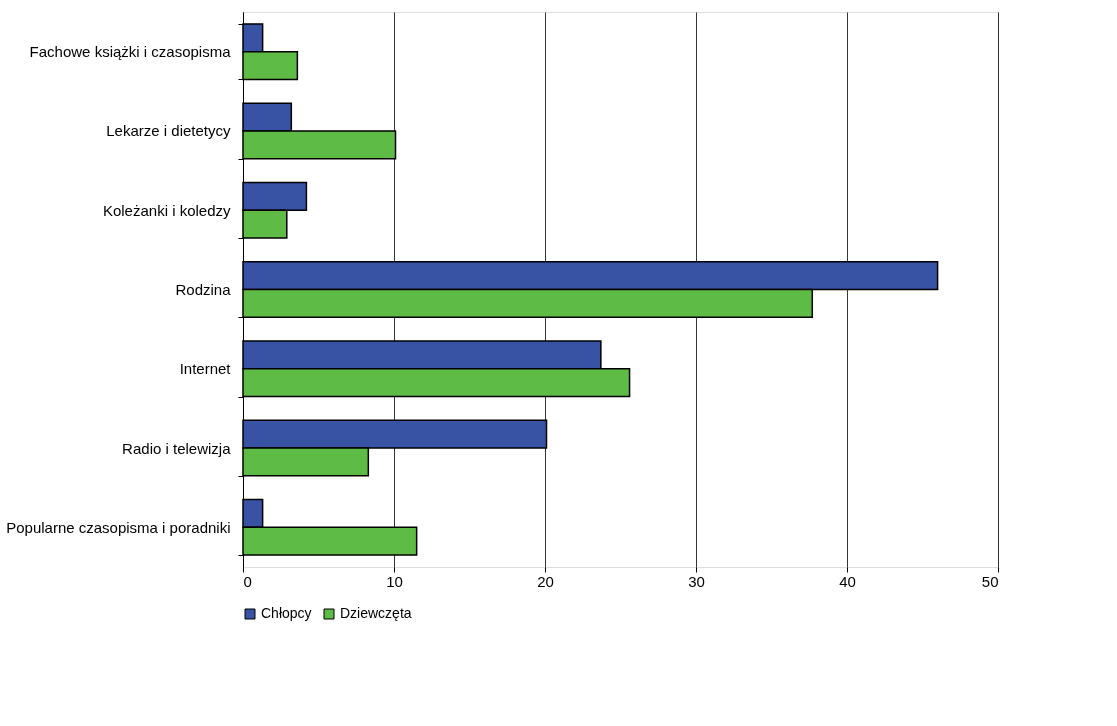 The width and height of the screenshot is (1117, 726). Describe the element at coordinates (203, 289) in the screenshot. I see `y-tick-label: Rodzina` at that location.